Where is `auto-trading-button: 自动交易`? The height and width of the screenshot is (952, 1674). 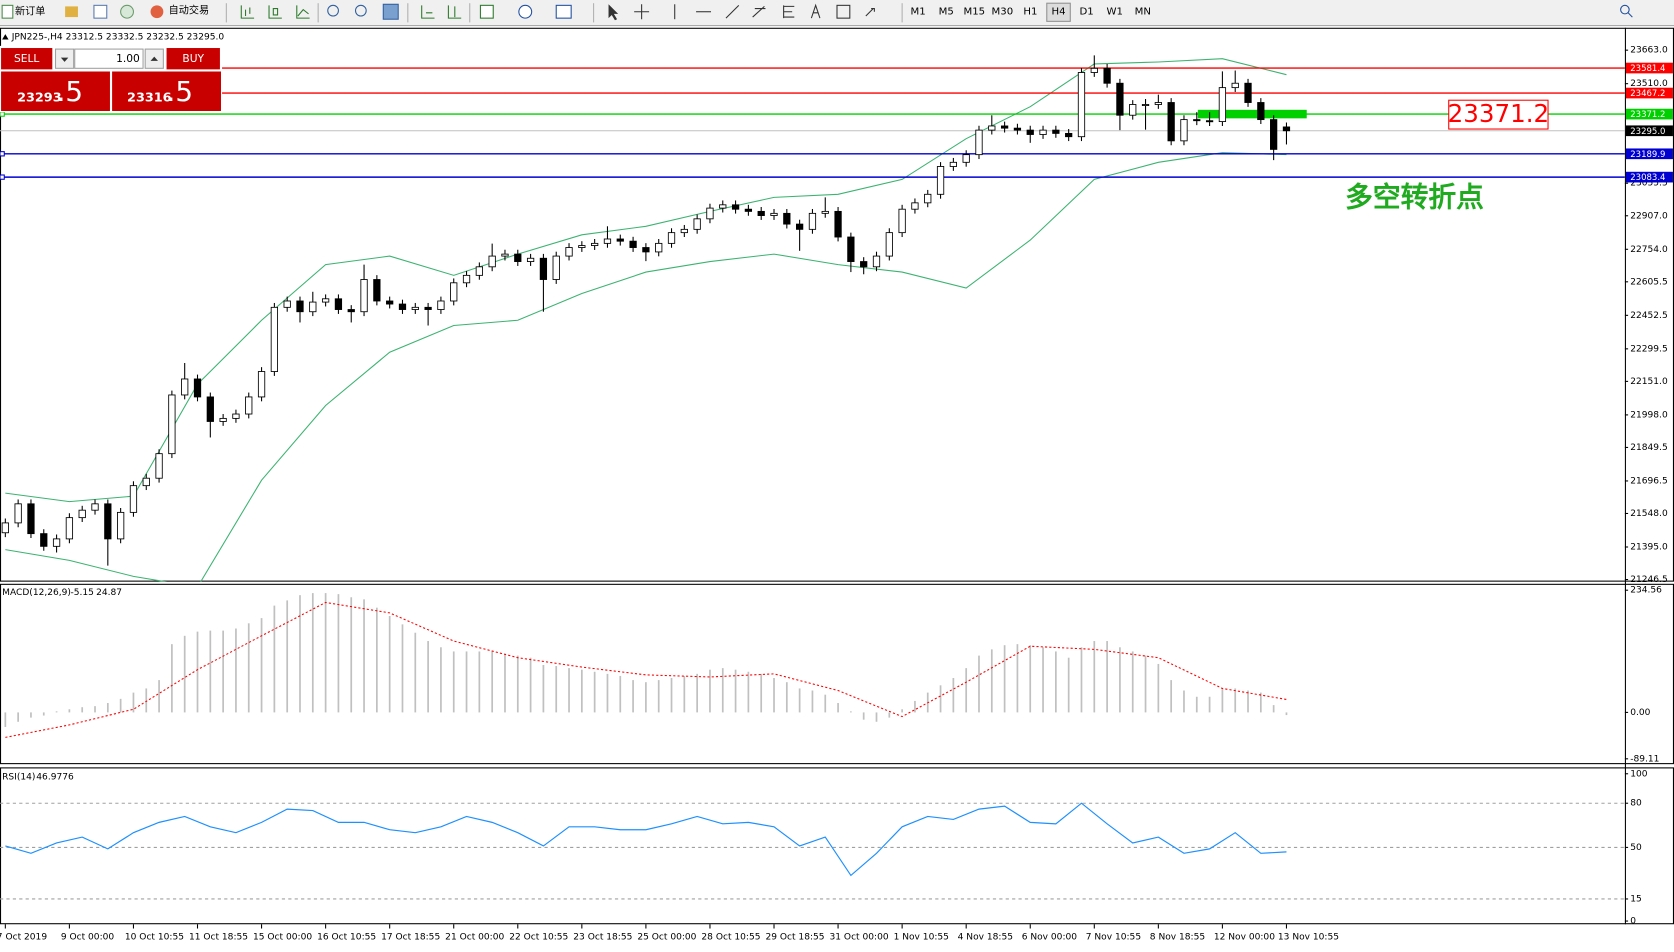
auto-trading-button: 自动交易 is located at coordinates (189, 10).